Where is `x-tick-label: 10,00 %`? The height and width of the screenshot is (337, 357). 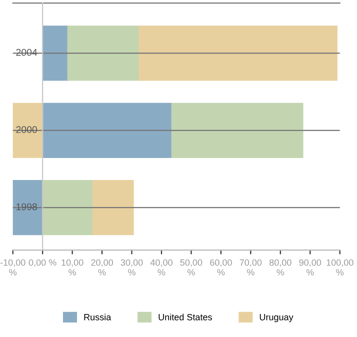
x-tick-label: 10,00 % is located at coordinates (73, 267).